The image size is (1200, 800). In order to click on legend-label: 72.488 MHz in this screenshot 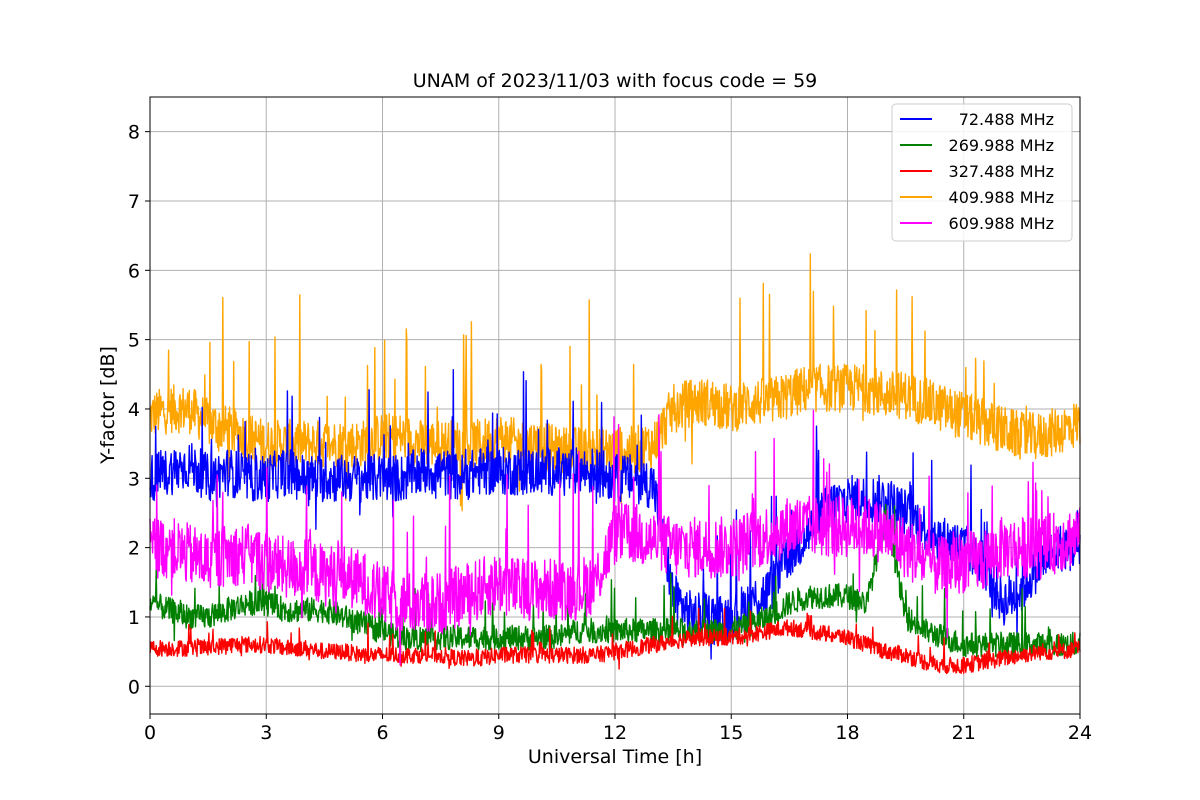, I will do `click(1006, 119)`.